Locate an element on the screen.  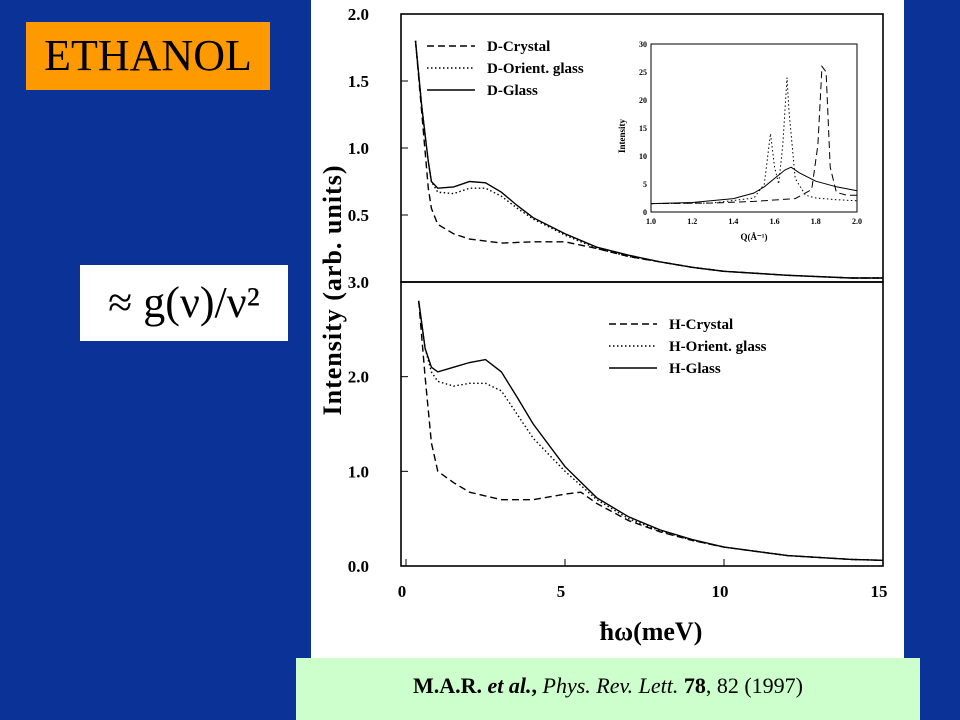
inset-frame is located at coordinates (754, 128).